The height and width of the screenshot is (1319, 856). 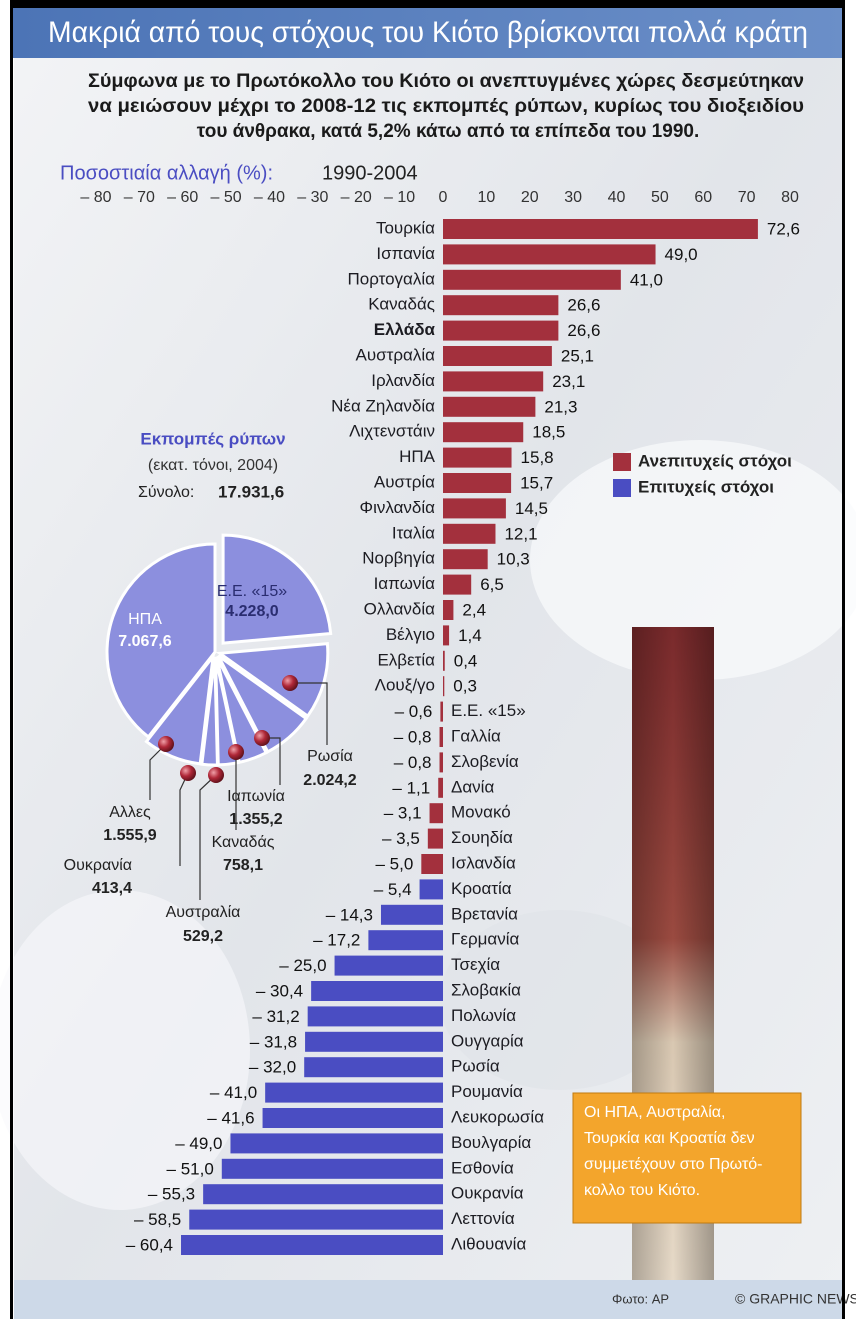 What do you see at coordinates (406, 659) in the screenshot?
I see `category-label: Ελβετία` at bounding box center [406, 659].